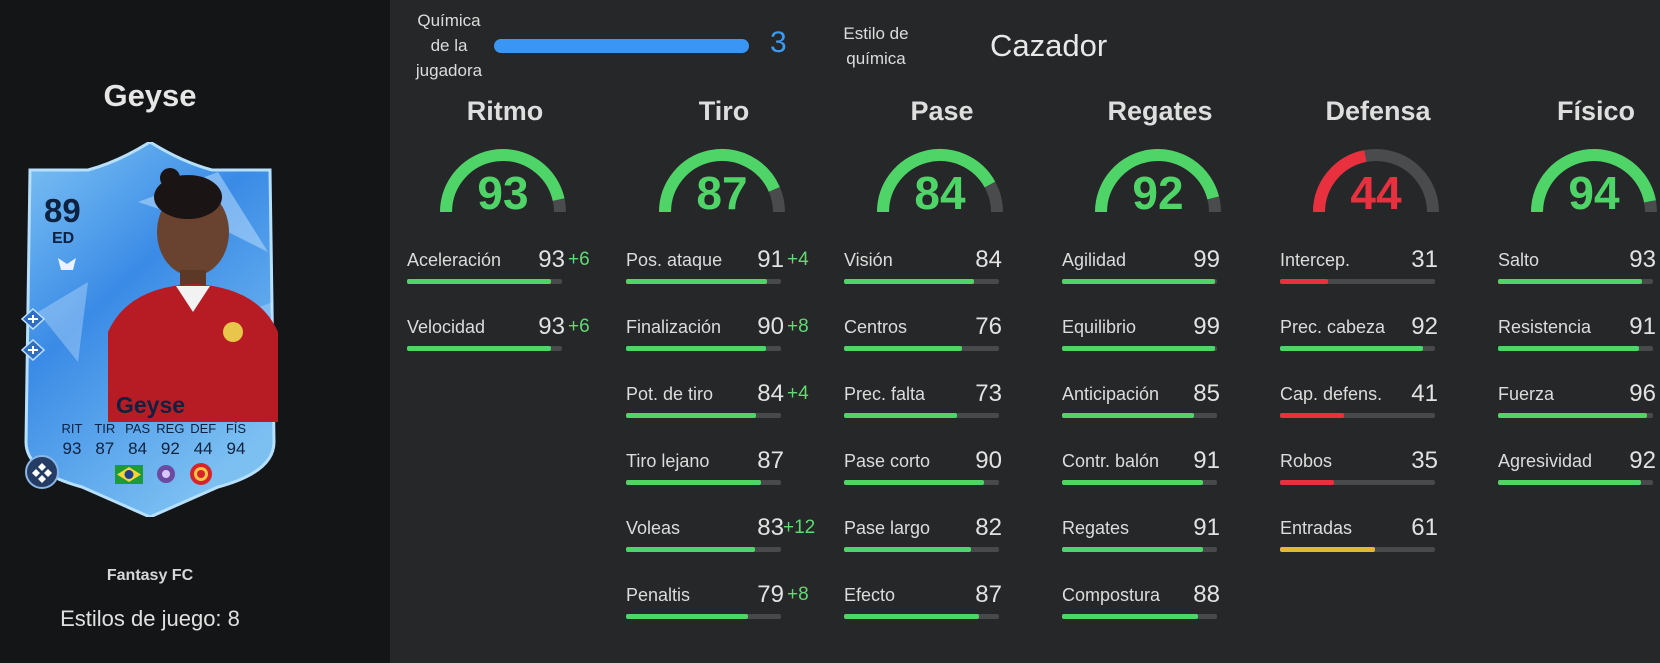  Describe the element at coordinates (512, 268) in the screenshot. I see `attribute-row: Aceleración 93 +6` at that location.